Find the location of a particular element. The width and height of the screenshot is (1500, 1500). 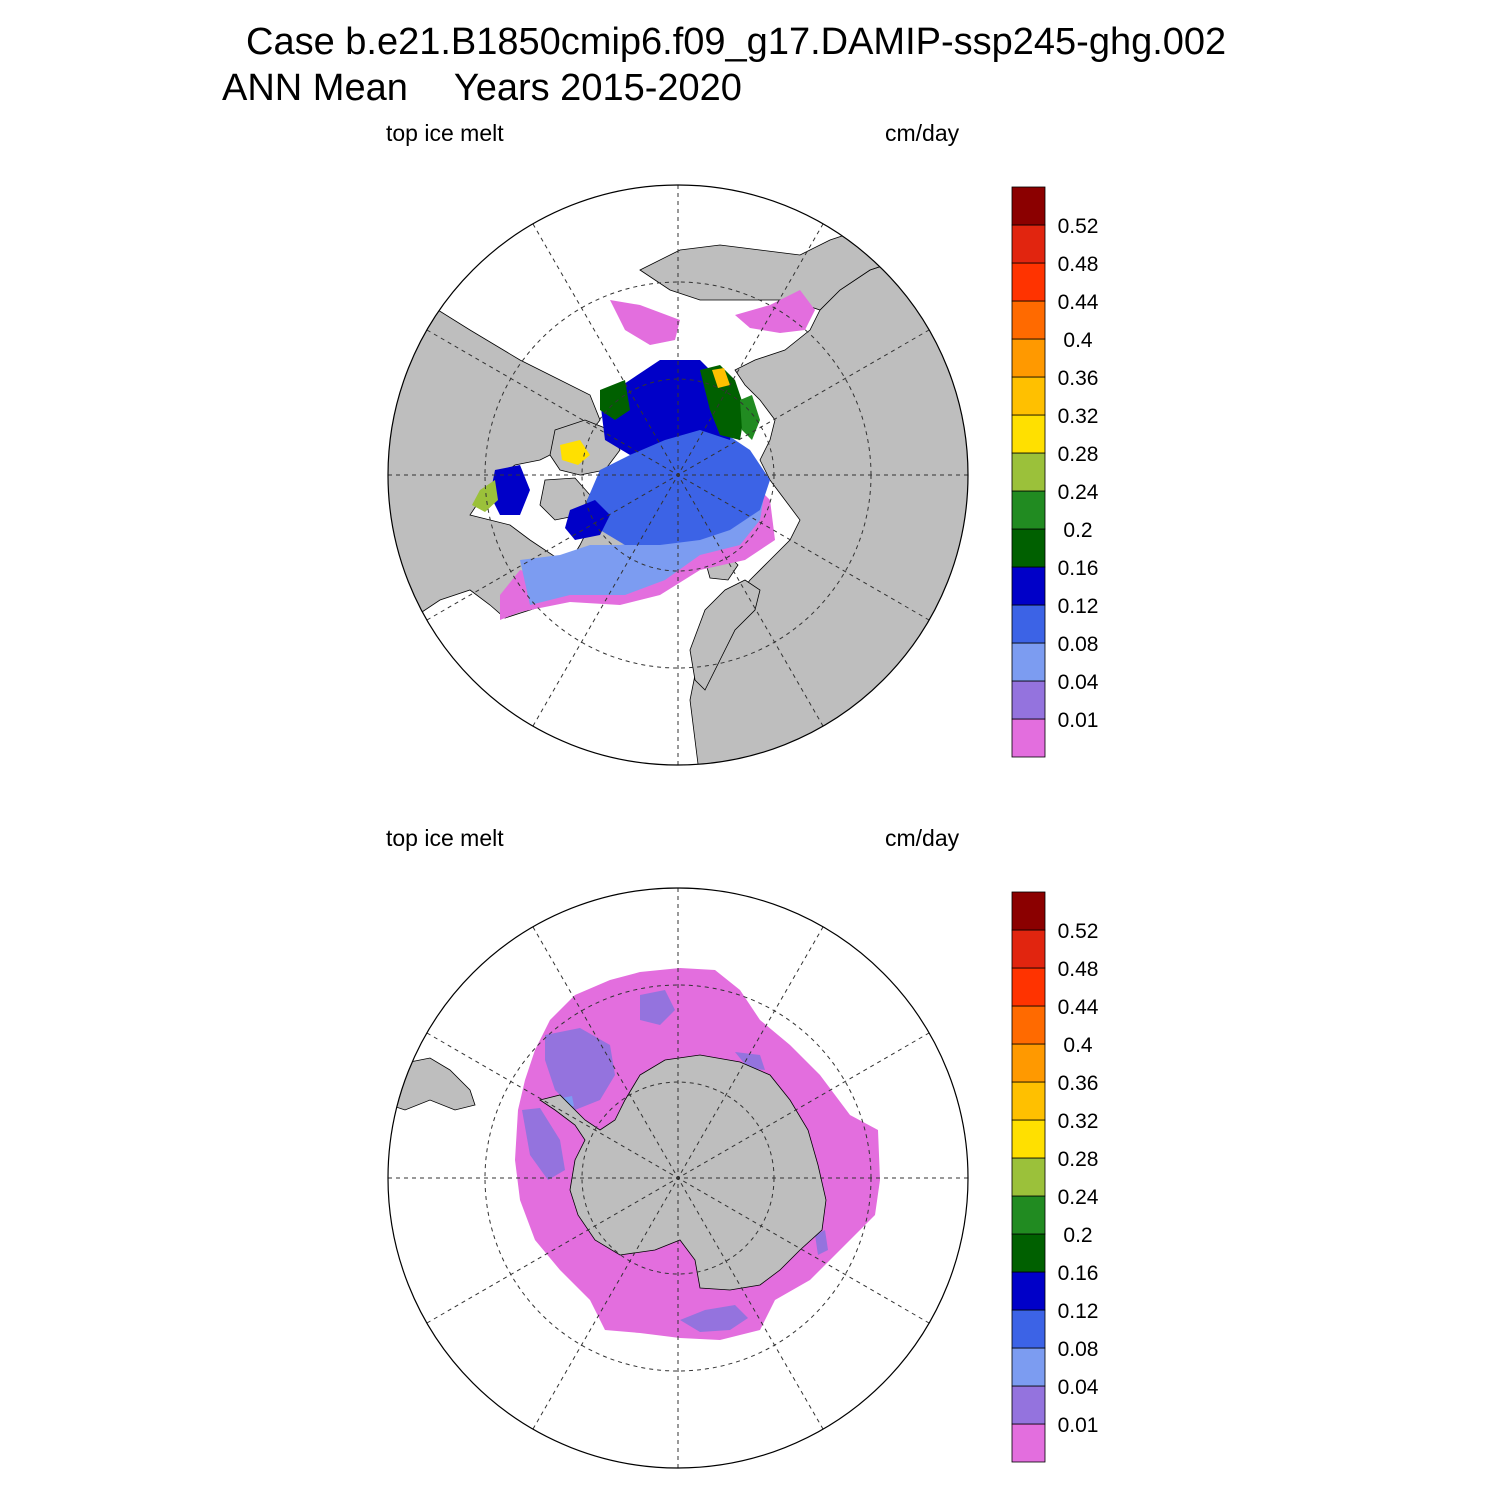

antarctic-graticule is located at coordinates (678, 1178).